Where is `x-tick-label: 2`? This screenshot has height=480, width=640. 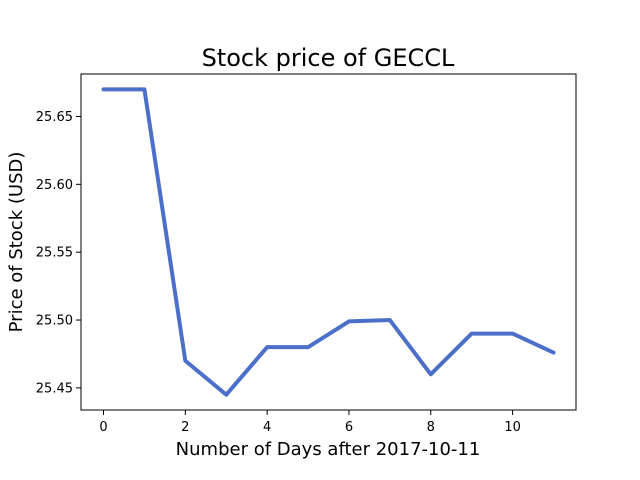
x-tick-label: 2 is located at coordinates (185, 427).